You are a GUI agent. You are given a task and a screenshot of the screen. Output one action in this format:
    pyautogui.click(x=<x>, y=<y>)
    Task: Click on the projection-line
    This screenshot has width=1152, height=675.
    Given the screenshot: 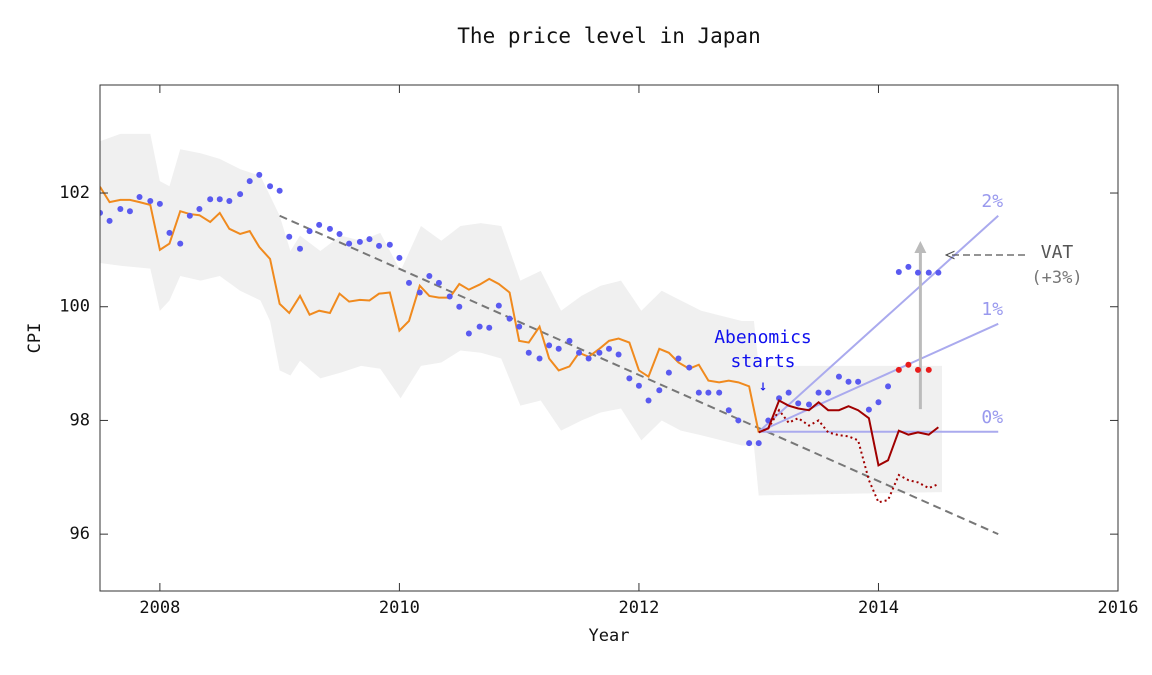 What is the action you would take?
    pyautogui.click(x=878, y=324)
    